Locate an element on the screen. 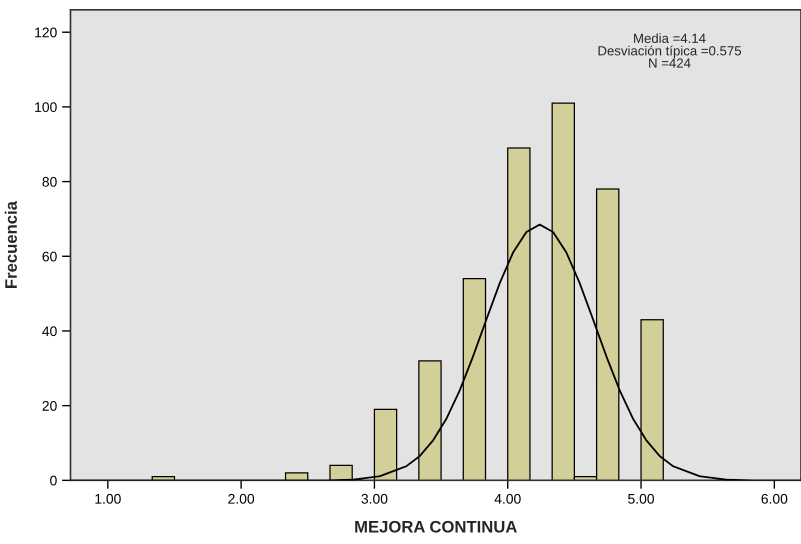 The width and height of the screenshot is (801, 544). x-tick-label: 4.00 is located at coordinates (507, 499).